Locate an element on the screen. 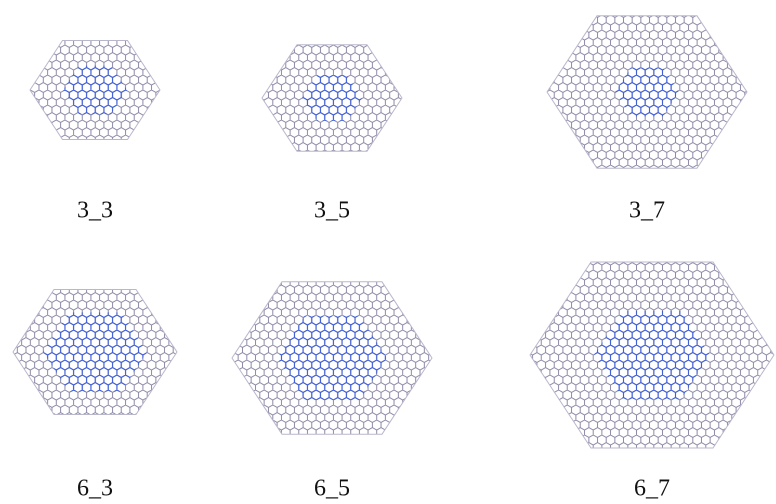 This screenshot has width=776, height=504. panel-label: 3_3 is located at coordinates (95, 211).